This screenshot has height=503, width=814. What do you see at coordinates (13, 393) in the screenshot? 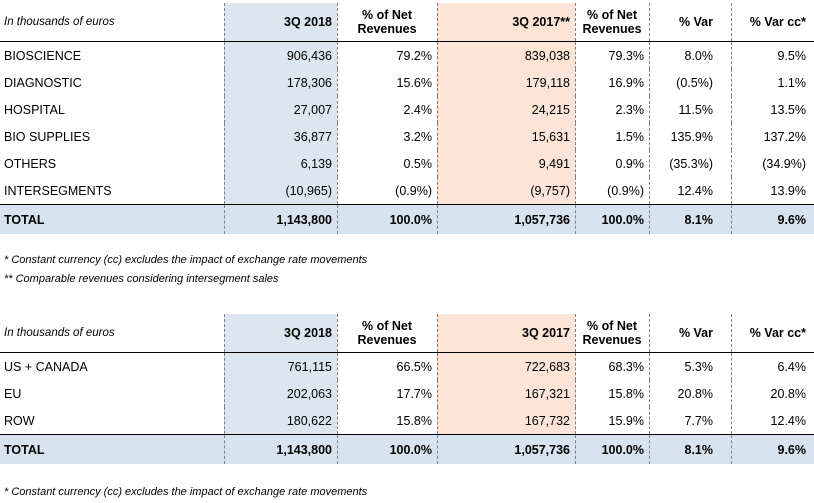
I see `row-label: EU` at bounding box center [13, 393].